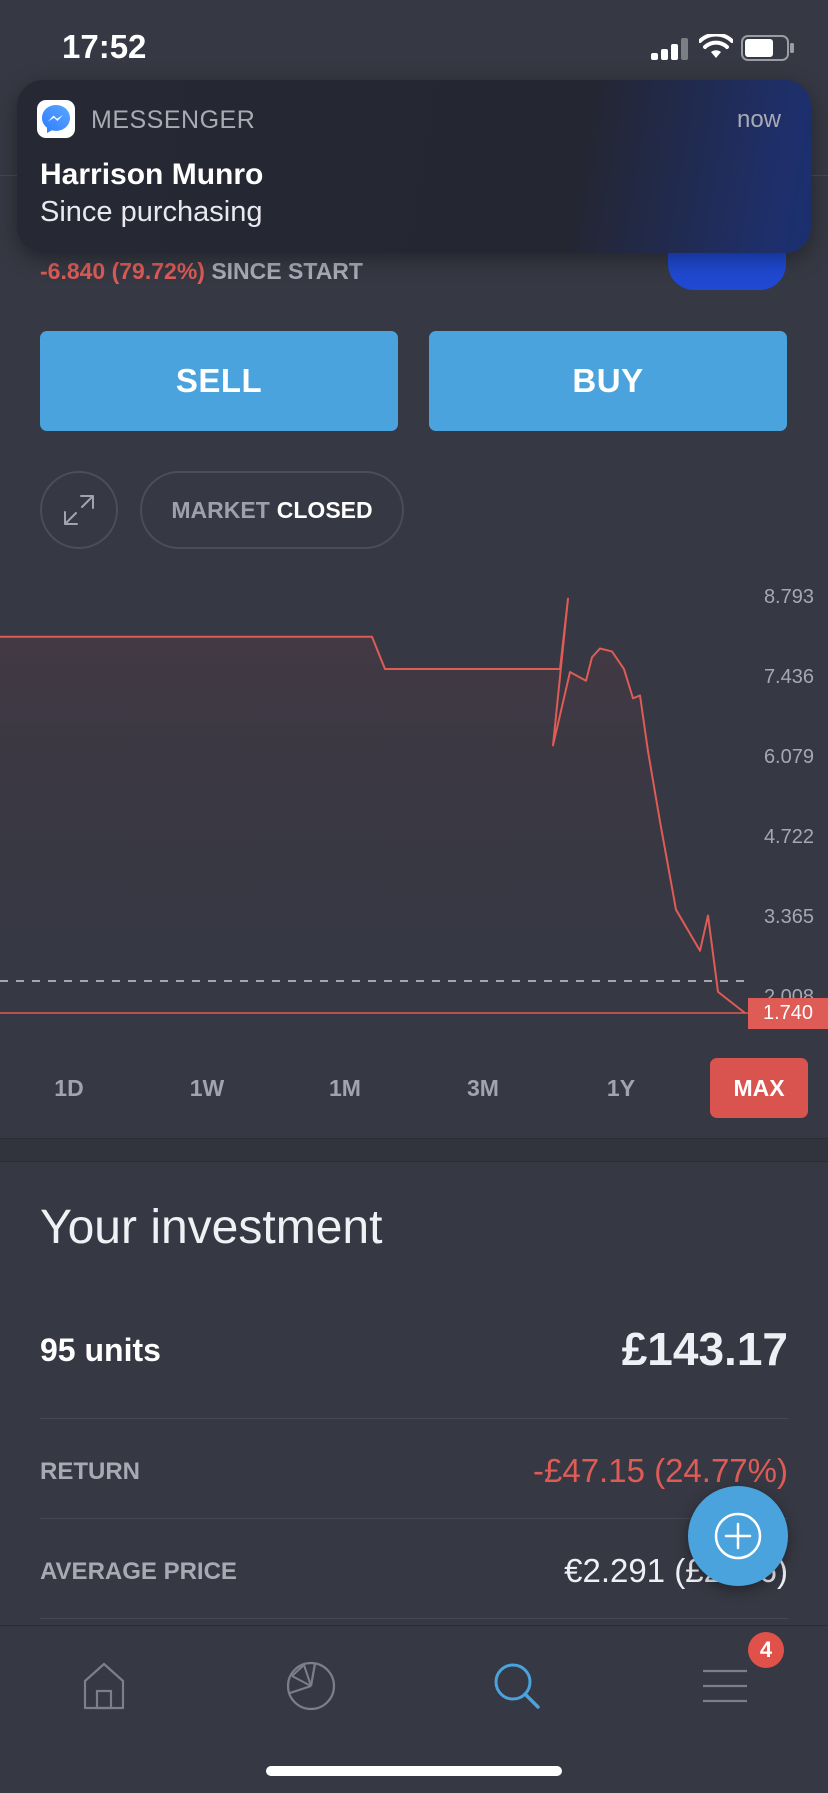 This screenshot has height=1793, width=828. What do you see at coordinates (100, 1350) in the screenshot?
I see `units-count: 95 units` at bounding box center [100, 1350].